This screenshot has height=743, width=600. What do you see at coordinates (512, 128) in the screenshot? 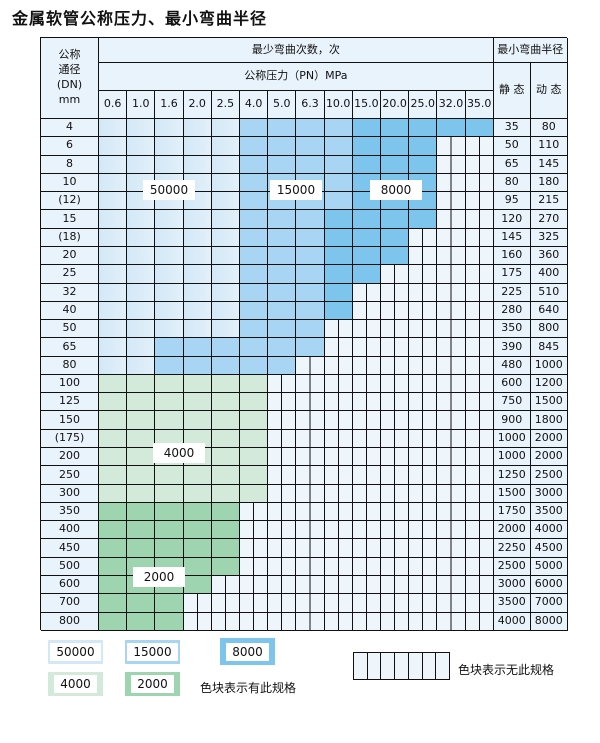
I see `row-static-radius: 35` at bounding box center [512, 128].